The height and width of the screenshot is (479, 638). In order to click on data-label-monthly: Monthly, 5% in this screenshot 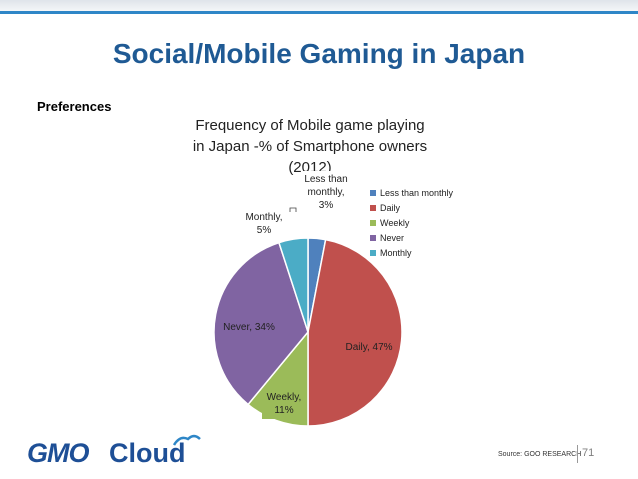, I will do `click(263, 224)`.